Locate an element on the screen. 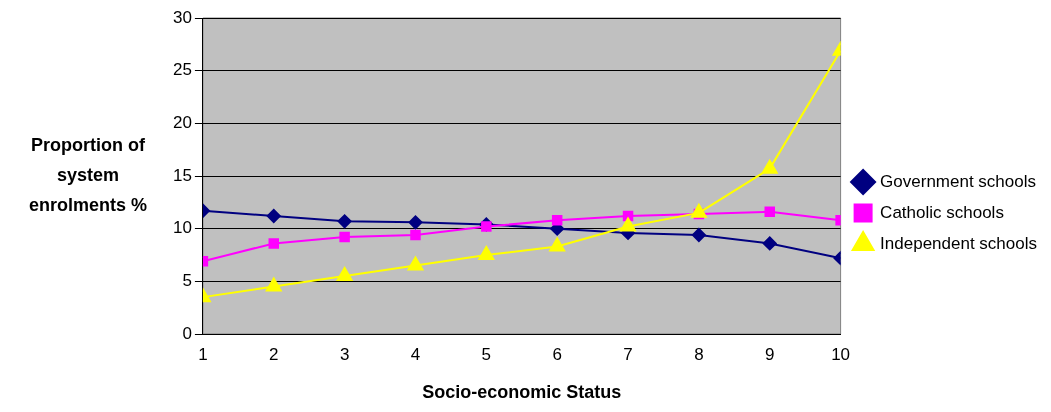 The image size is (1051, 412). y-tick-label: 0 is located at coordinates (187, 333).